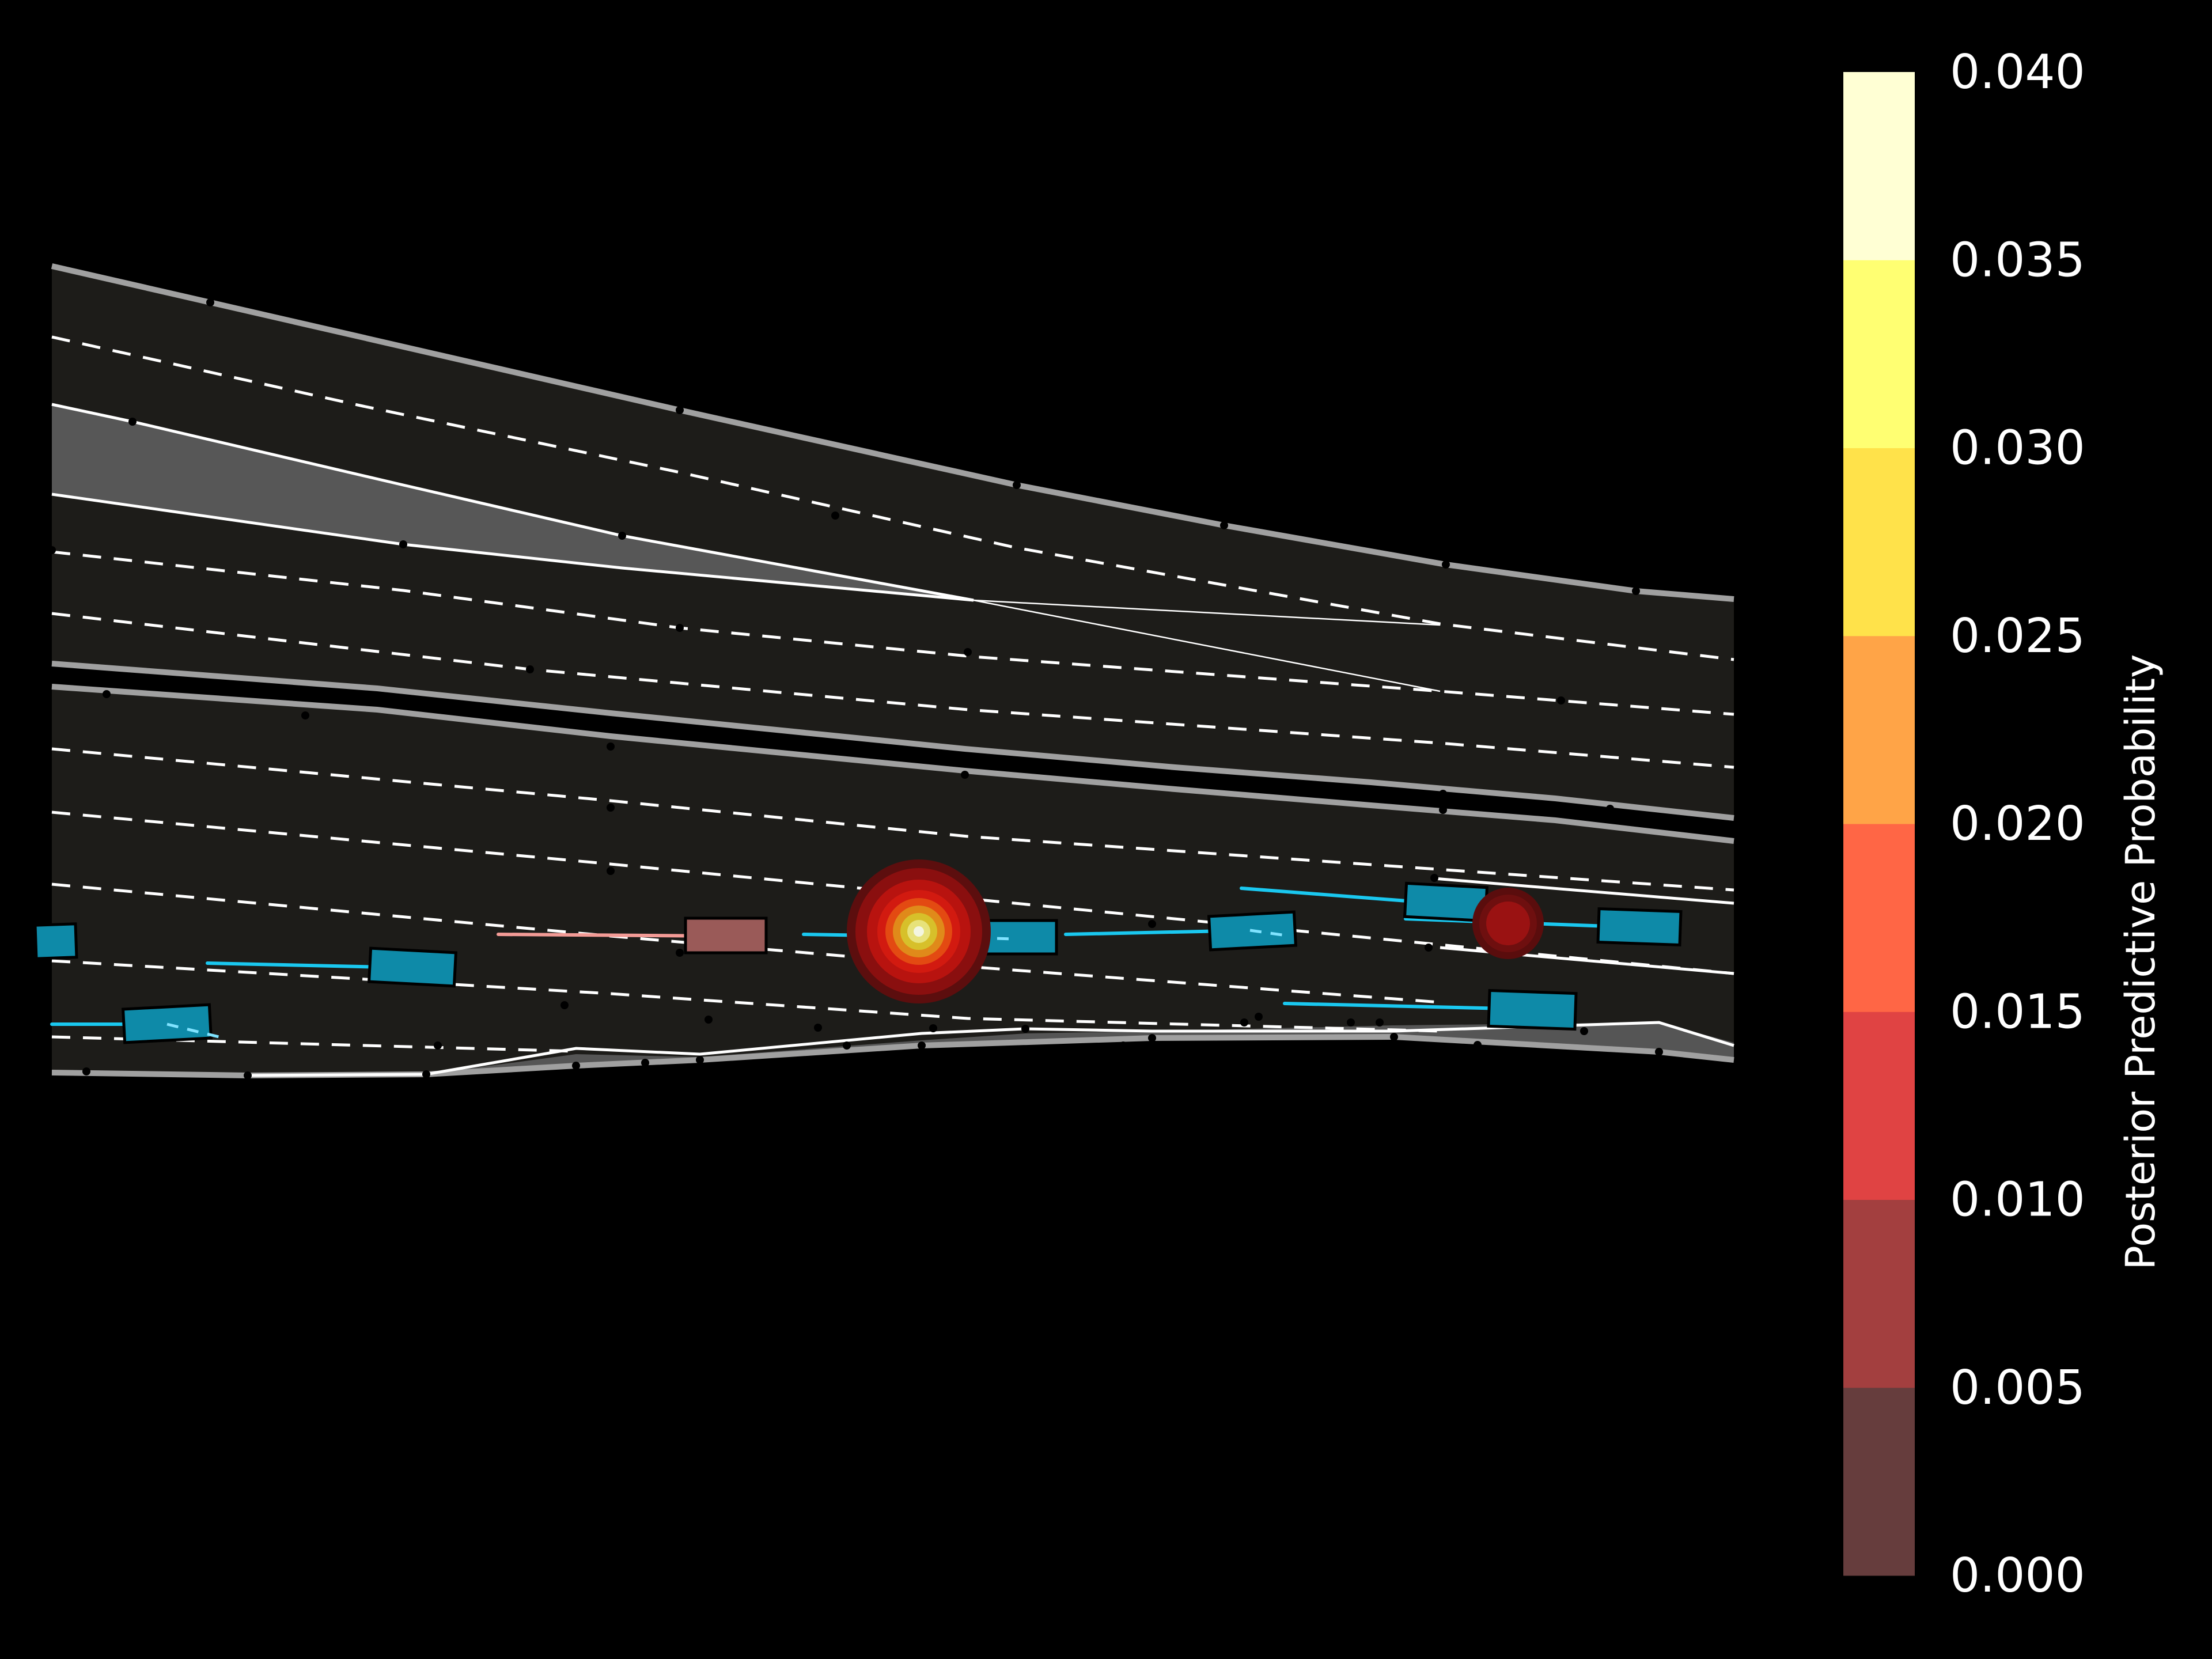 The image size is (2212, 1659). I want to click on median-line-top, so click(512, 502).